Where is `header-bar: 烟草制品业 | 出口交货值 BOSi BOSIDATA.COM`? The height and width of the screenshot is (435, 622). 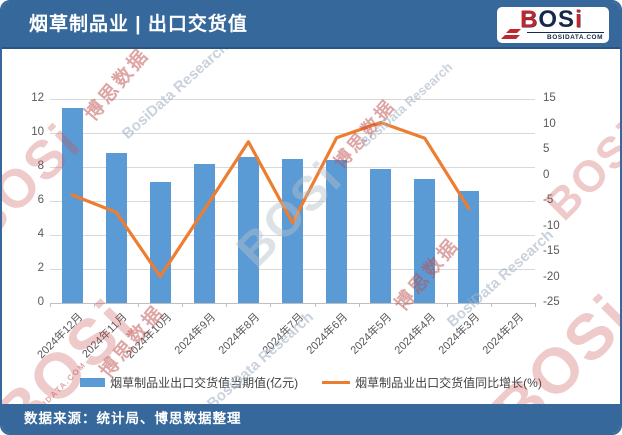
header-bar: 烟草制品业 | 出口交货值 BOSi BOSIDATA.COM is located at coordinates (311, 25).